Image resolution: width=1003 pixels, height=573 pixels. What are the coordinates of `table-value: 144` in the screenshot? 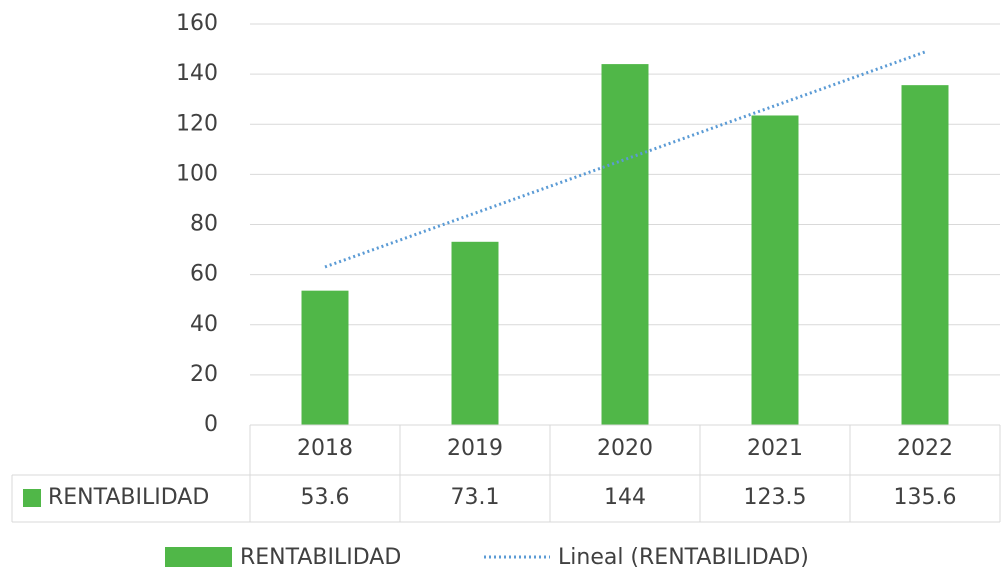 It's located at (625, 497).